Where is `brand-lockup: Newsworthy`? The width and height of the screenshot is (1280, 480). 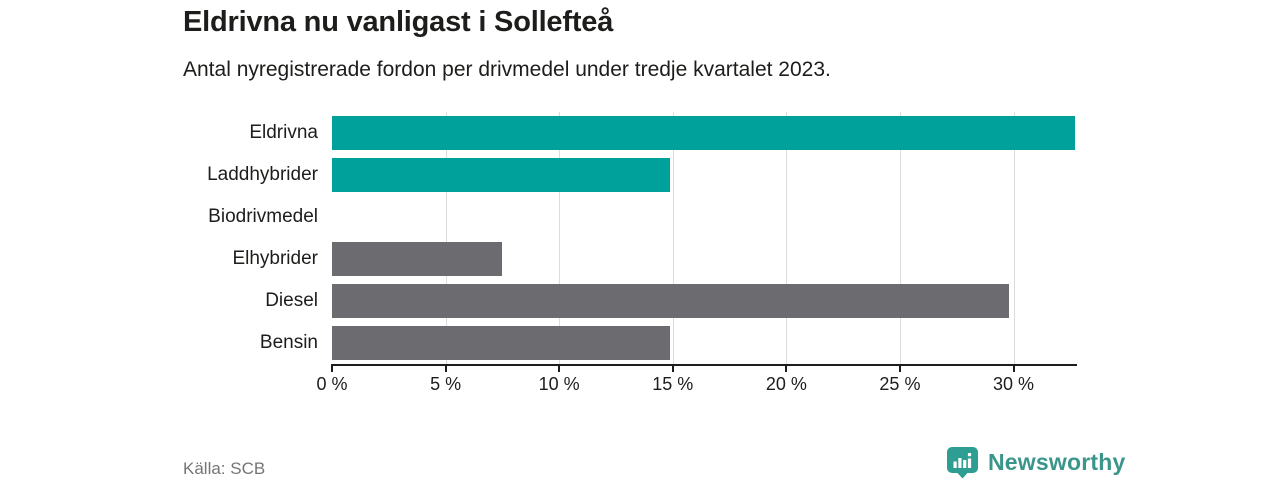 brand-lockup: Newsworthy is located at coordinates (1035, 462).